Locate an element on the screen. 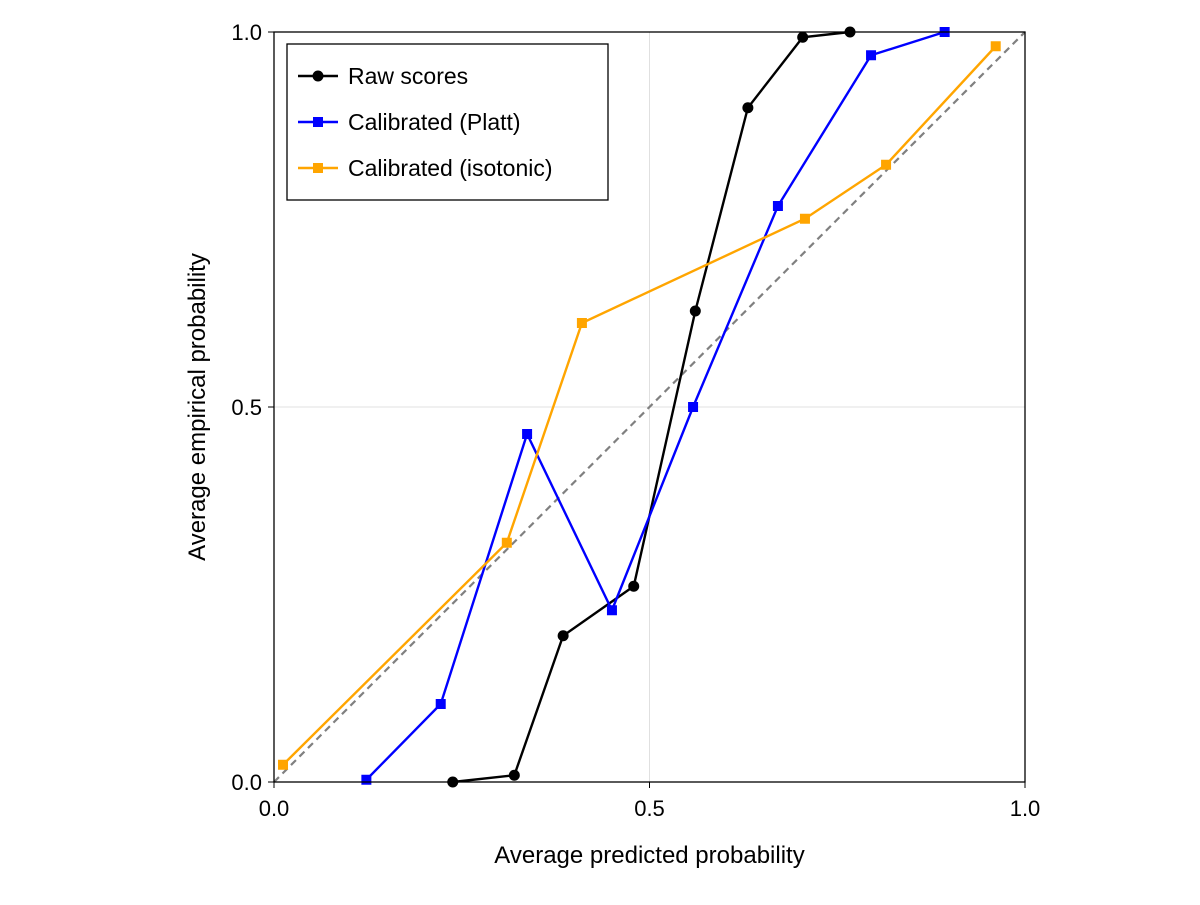 This screenshot has height=905, width=1200. legend-entry: Calibrated (isotonic) is located at coordinates (425, 168).